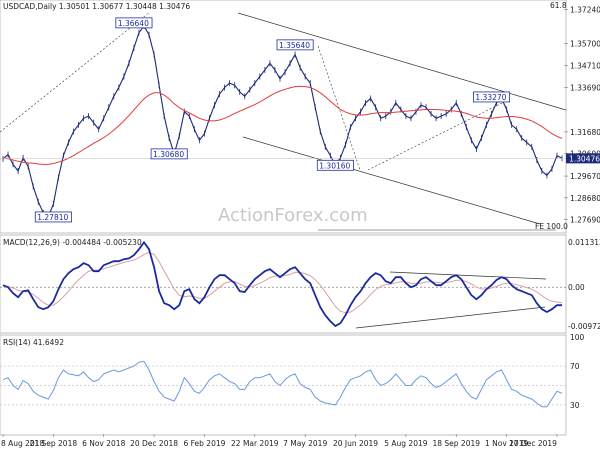 The image size is (600, 450). I want to click on lower-channel-line, so click(391, 180).